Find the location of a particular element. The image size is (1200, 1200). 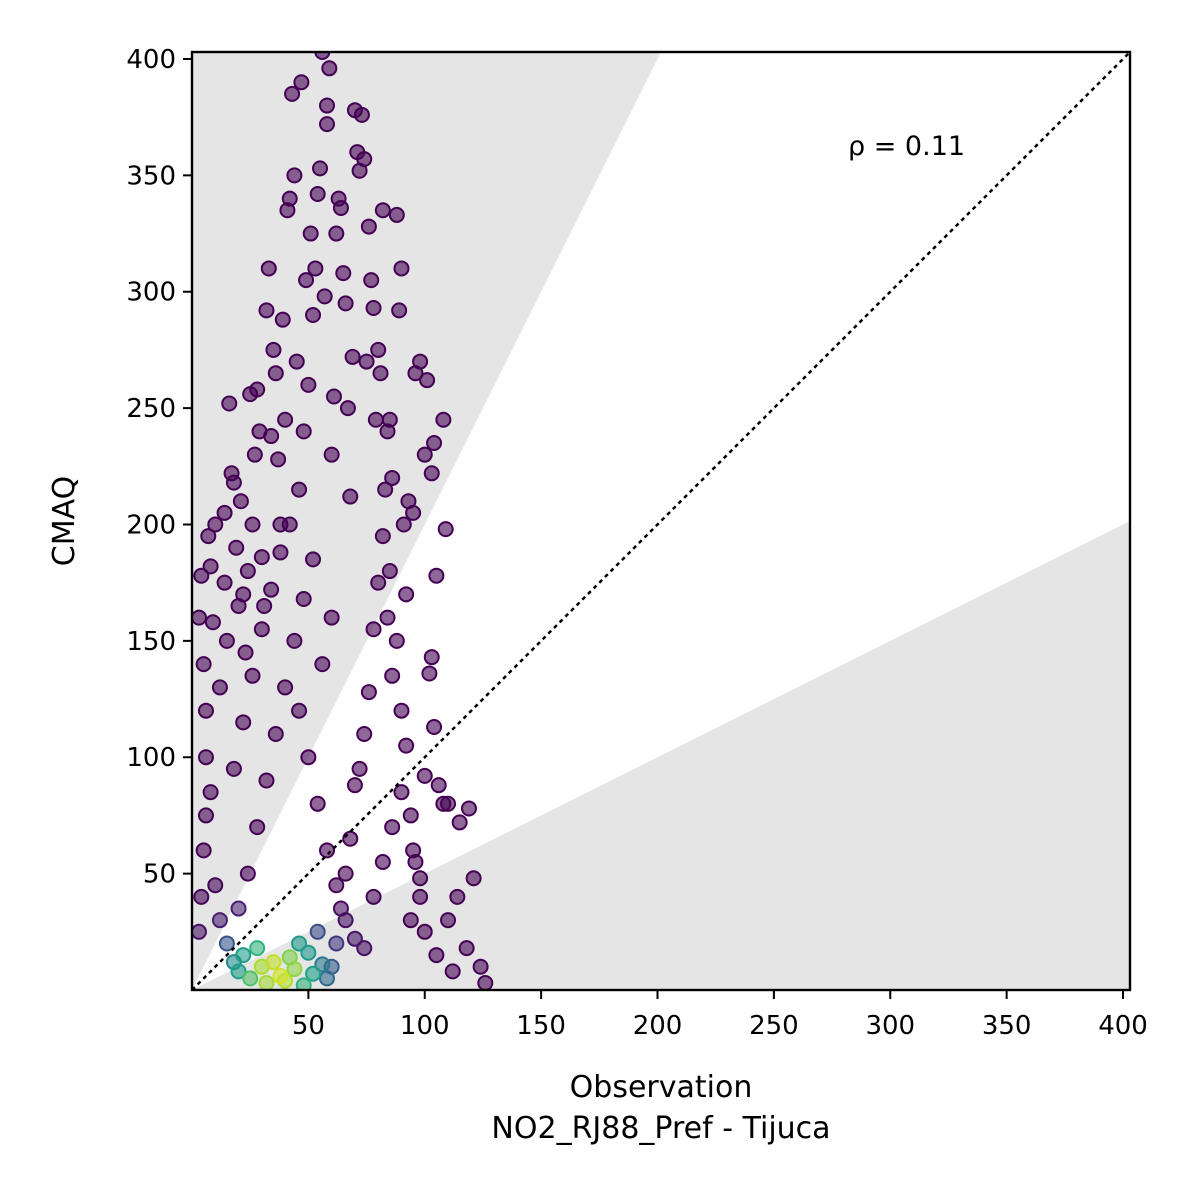

correlation-annotation: ρ = 0.11 is located at coordinates (906, 146).